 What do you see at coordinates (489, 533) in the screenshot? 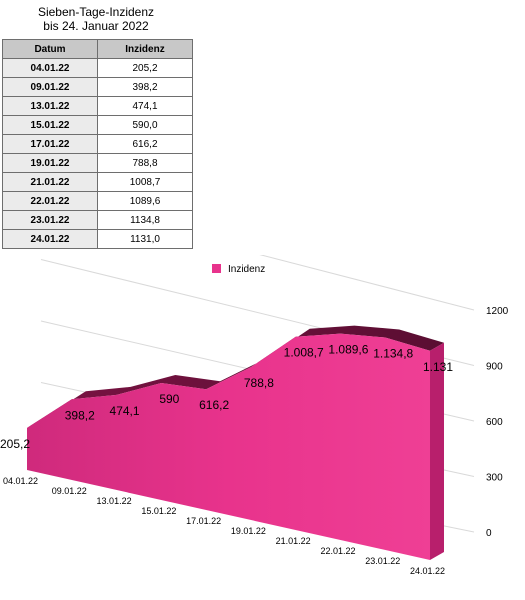
I see `y-tick-label: 0` at bounding box center [489, 533].